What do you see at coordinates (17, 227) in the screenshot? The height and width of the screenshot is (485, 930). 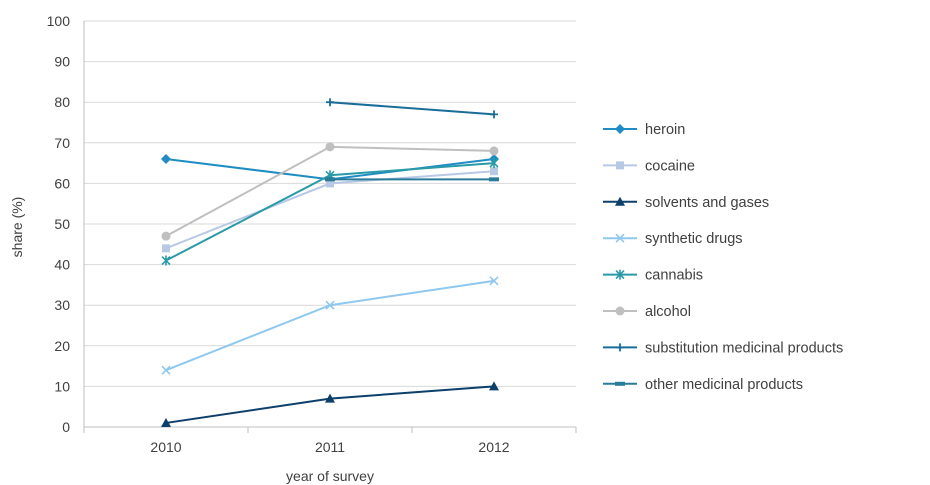 I see `y-axis-title: share (%)` at bounding box center [17, 227].